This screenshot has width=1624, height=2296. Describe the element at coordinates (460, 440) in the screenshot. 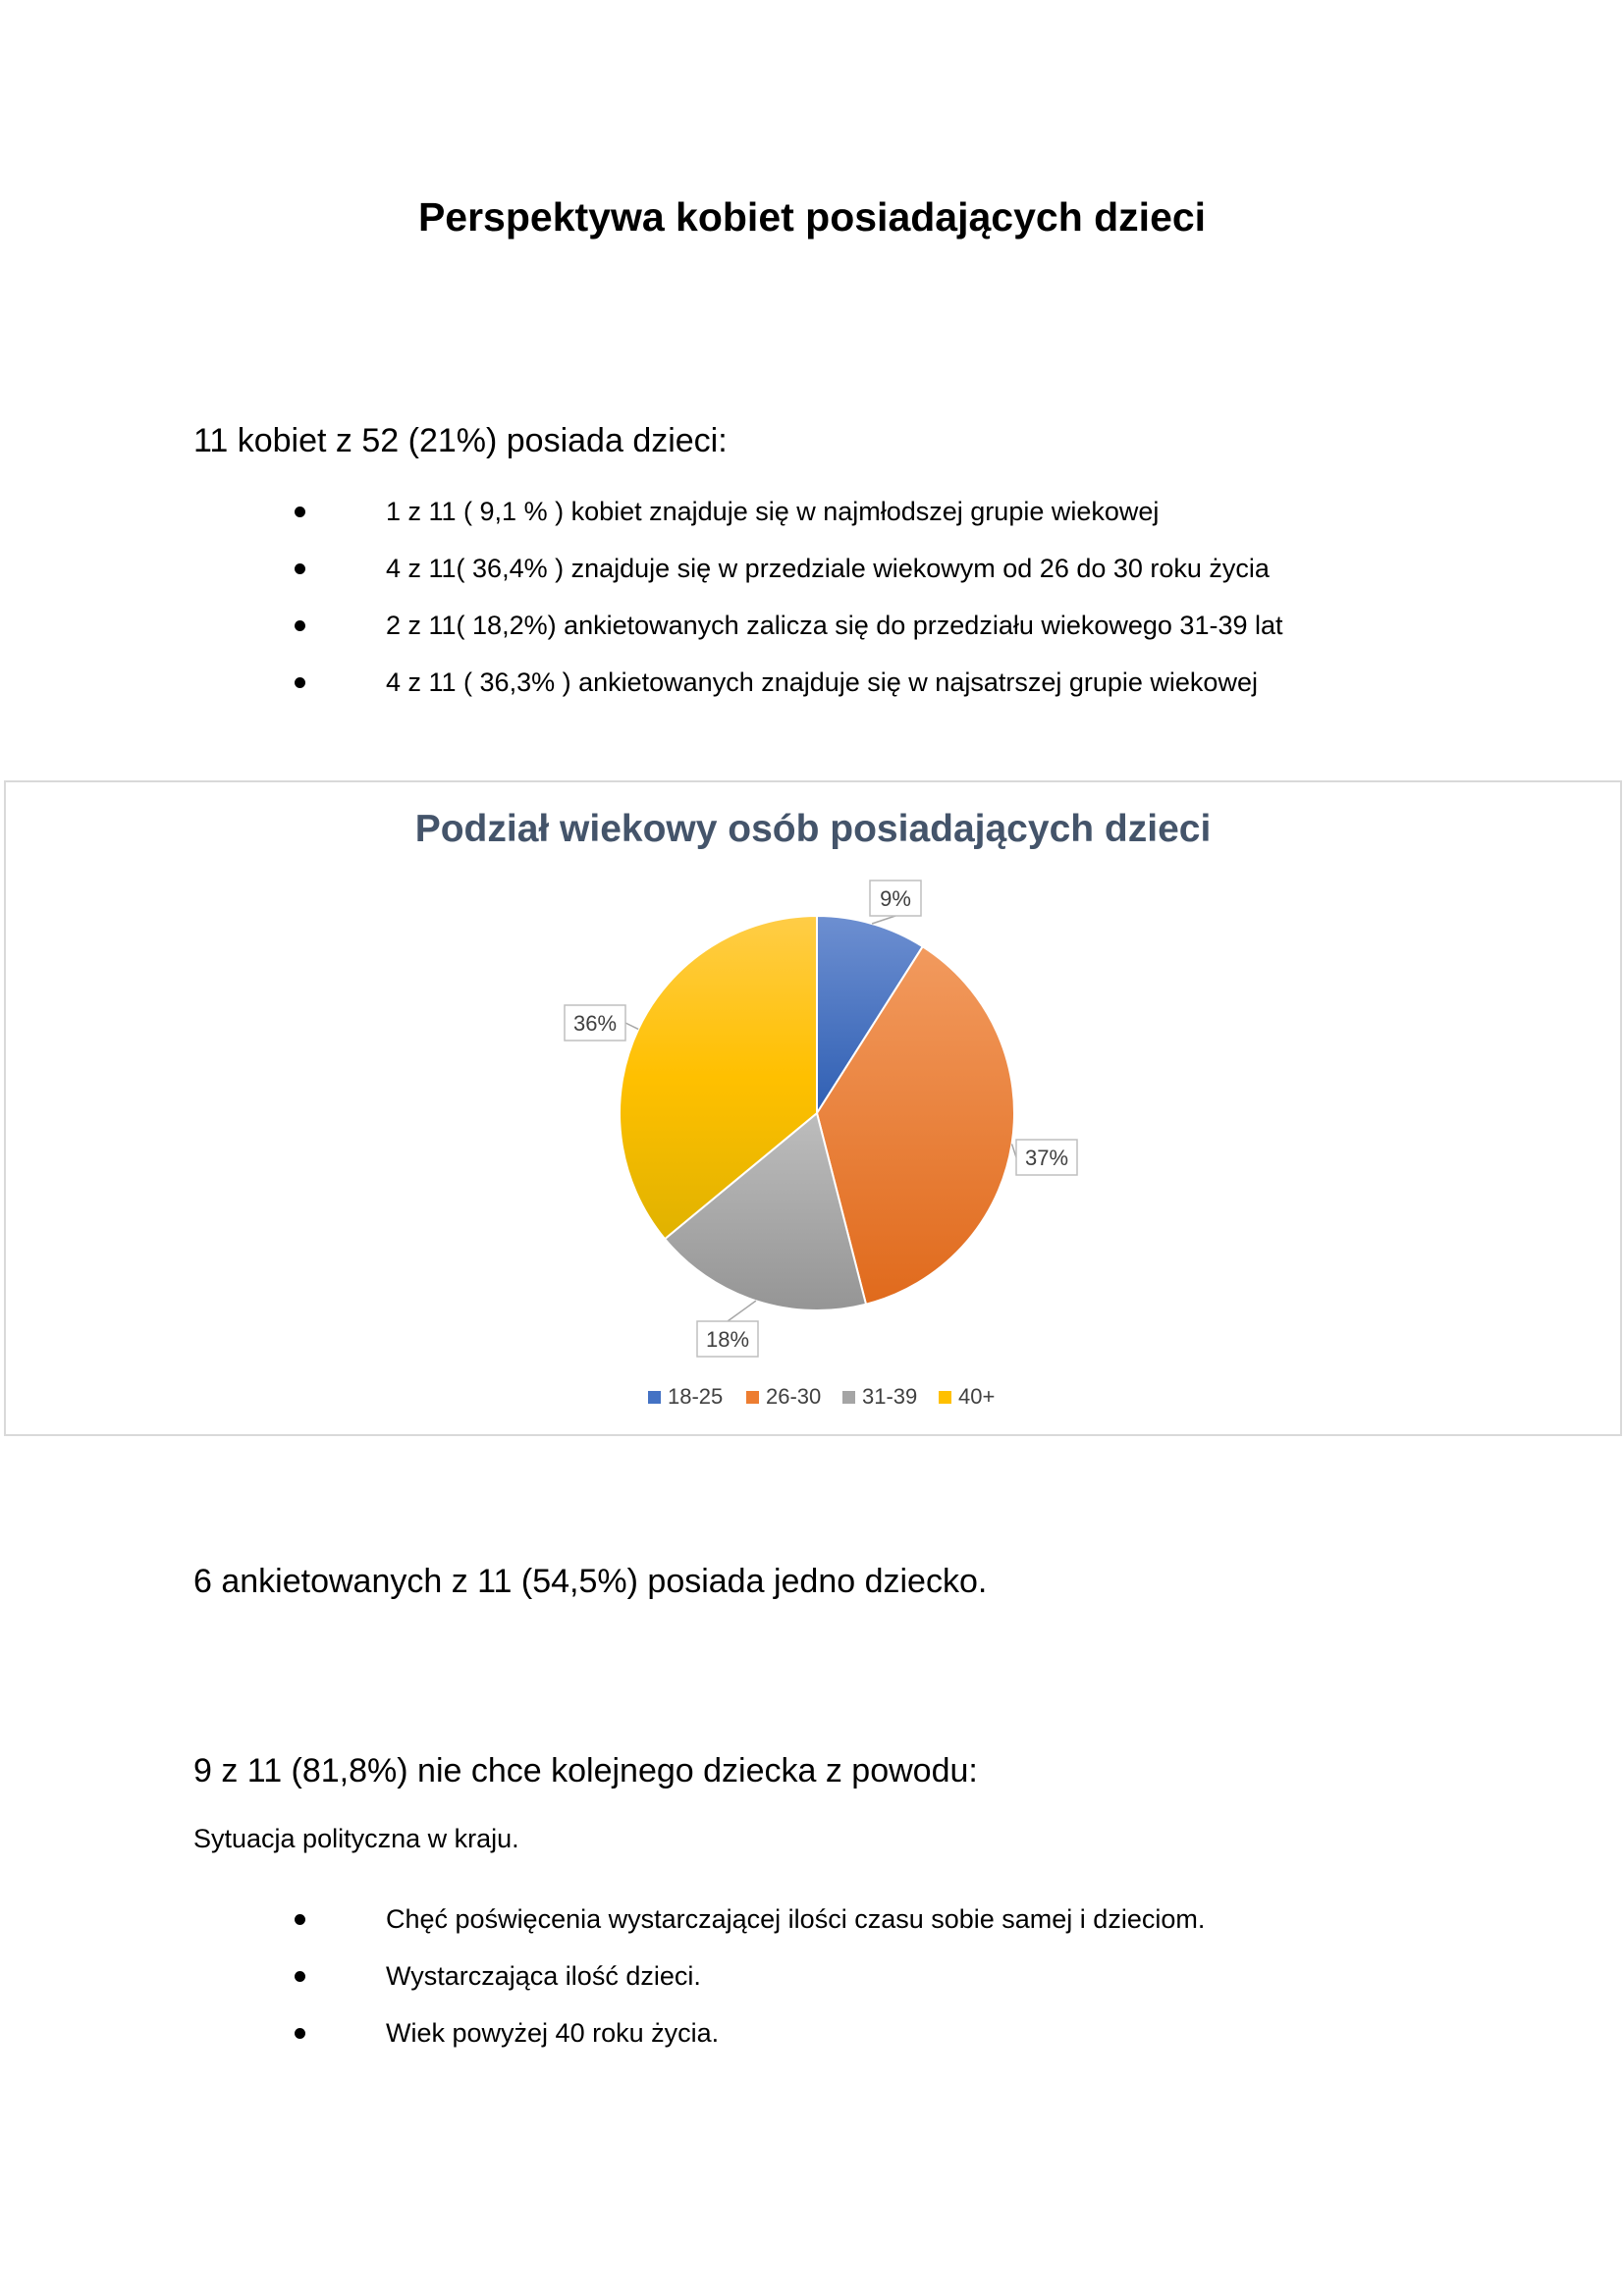

I see `section-heading-children: 11 kobiet z 52 (21%) posiada dzieci:` at that location.